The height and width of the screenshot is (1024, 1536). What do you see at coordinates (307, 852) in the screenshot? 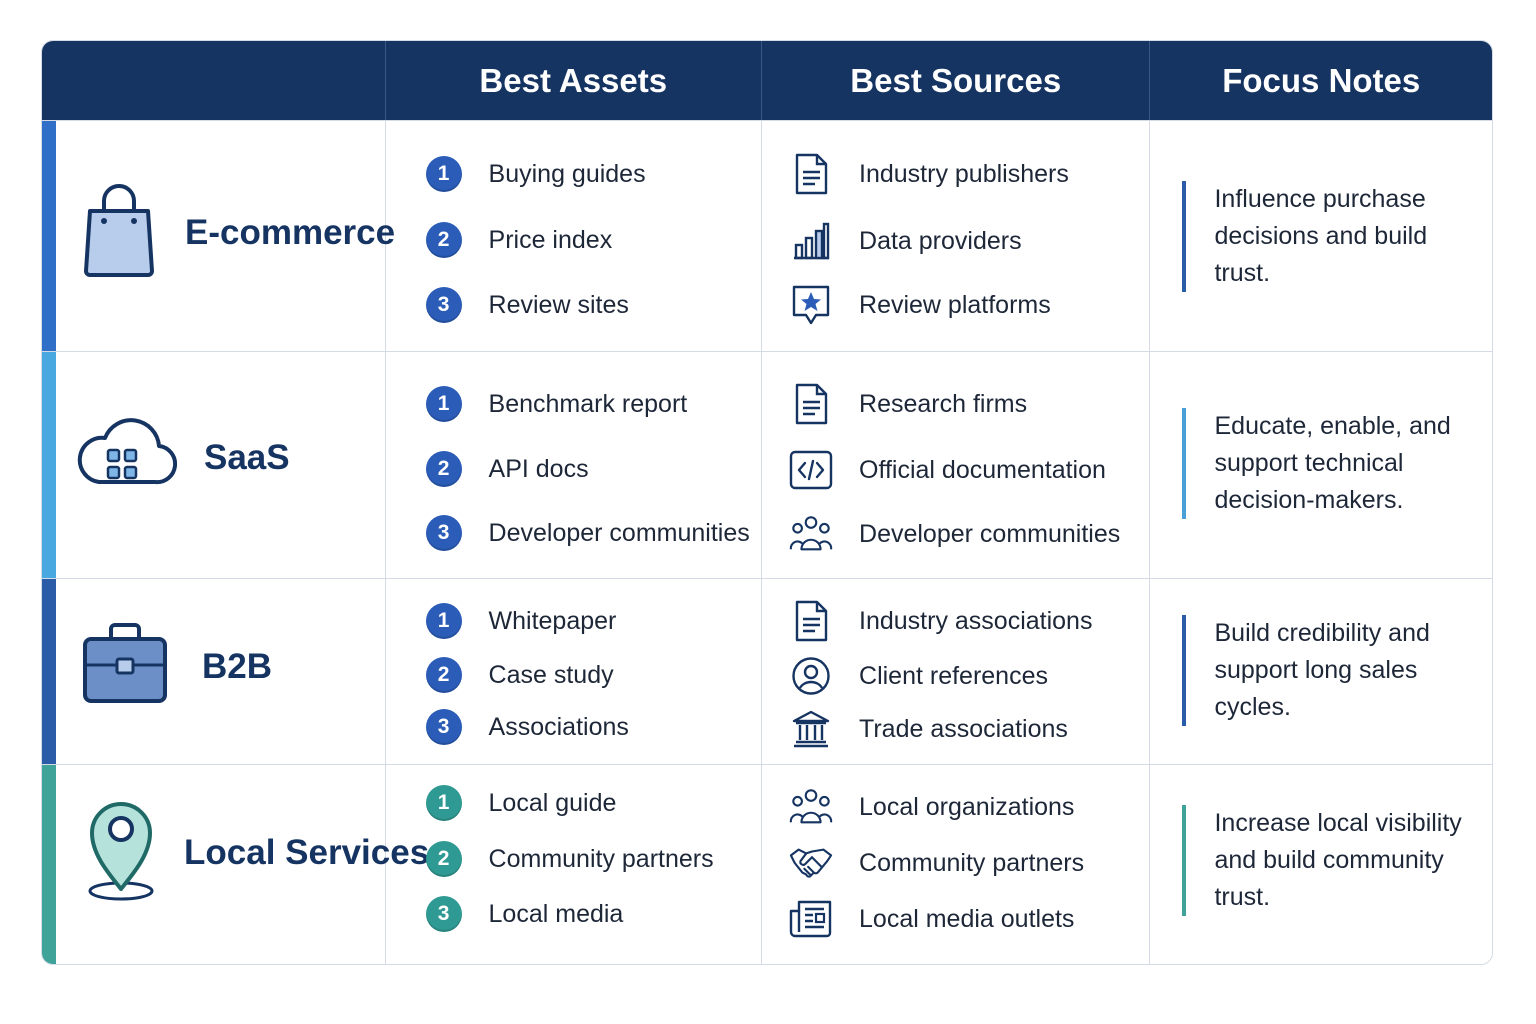
I see `category-label: Local Services` at bounding box center [307, 852].